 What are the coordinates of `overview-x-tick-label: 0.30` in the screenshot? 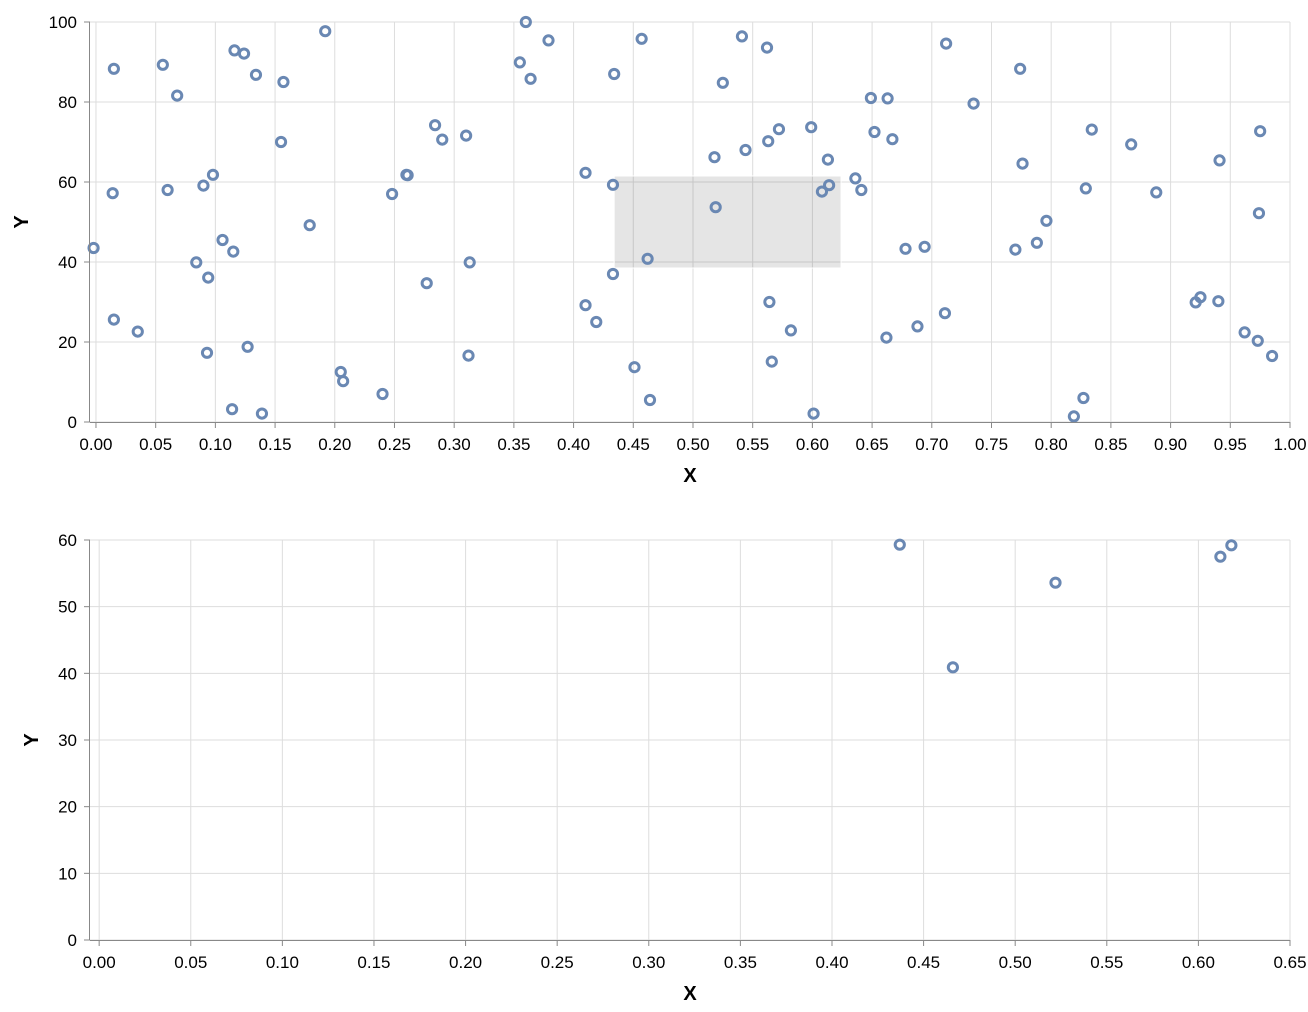 It's located at (454, 444).